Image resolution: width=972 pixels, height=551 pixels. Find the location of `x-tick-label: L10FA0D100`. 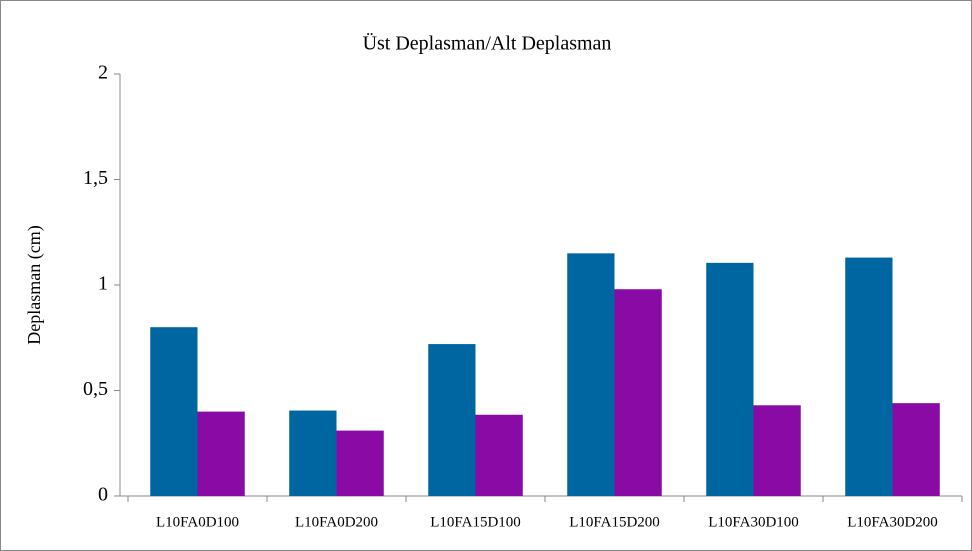

x-tick-label: L10FA0D100 is located at coordinates (197, 522).